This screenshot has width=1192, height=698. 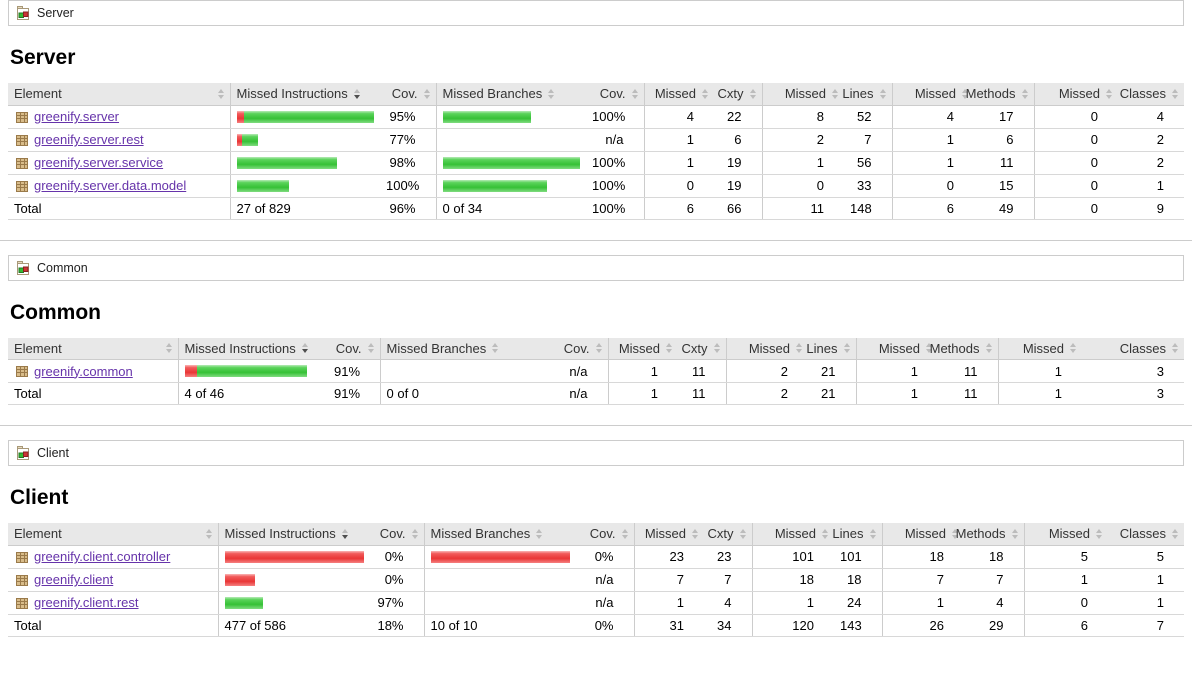 What do you see at coordinates (1146, 603) in the screenshot?
I see `metric-cell: 1` at bounding box center [1146, 603].